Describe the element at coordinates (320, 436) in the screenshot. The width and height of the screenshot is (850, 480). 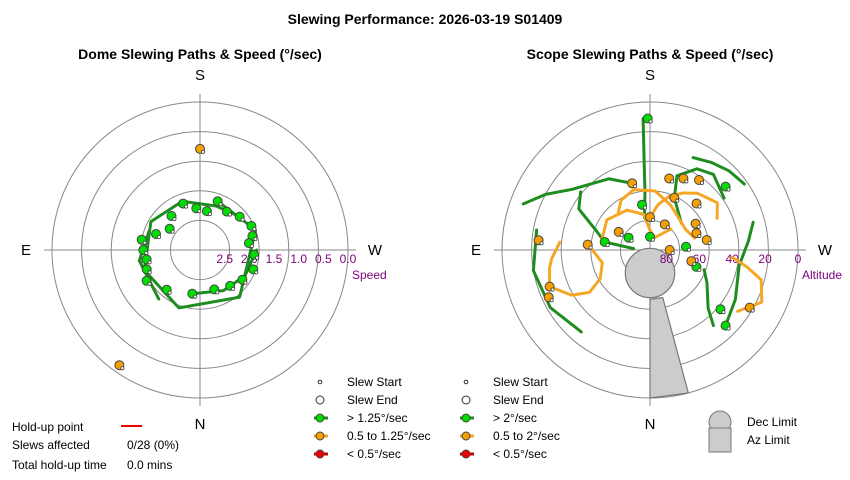
I see `dome-legend-medium-marker` at that location.